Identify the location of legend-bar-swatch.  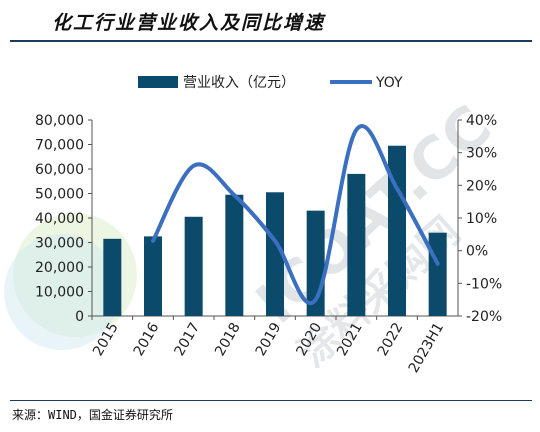
(158, 82).